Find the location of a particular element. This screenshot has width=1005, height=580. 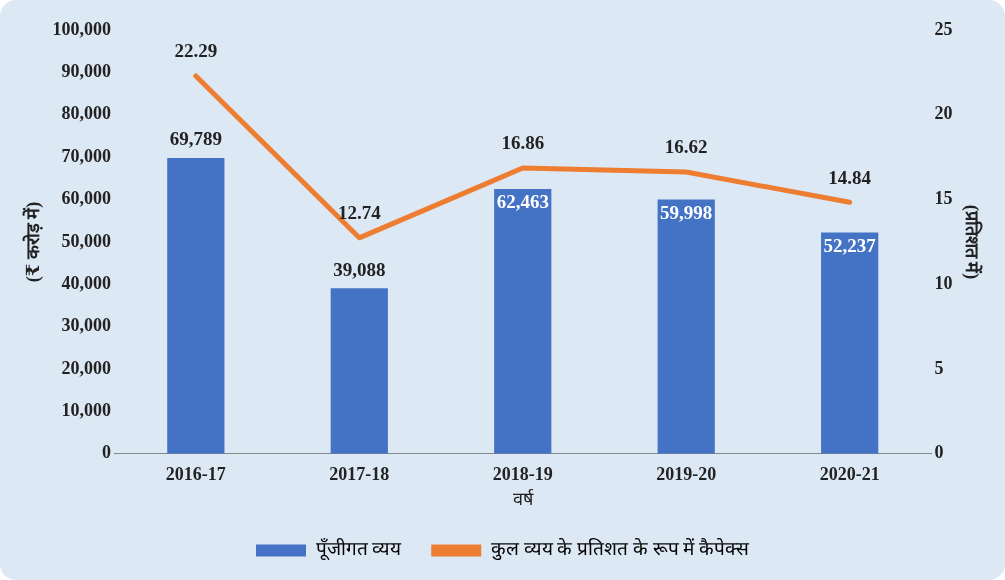

y-tick-label: 20,000 is located at coordinates (86, 367).